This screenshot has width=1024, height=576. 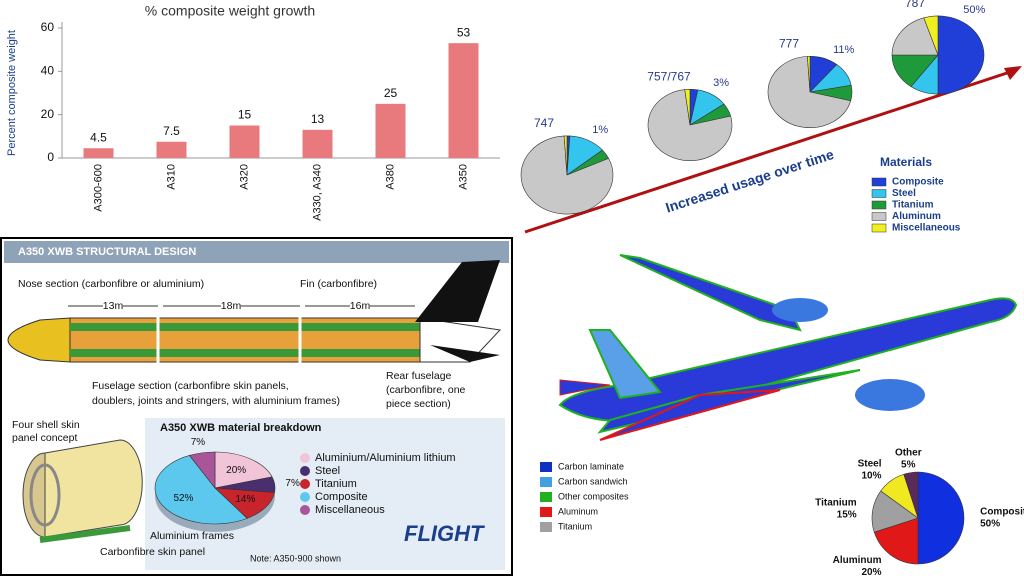 I want to click on length-label: 16m, so click(x=360, y=306).